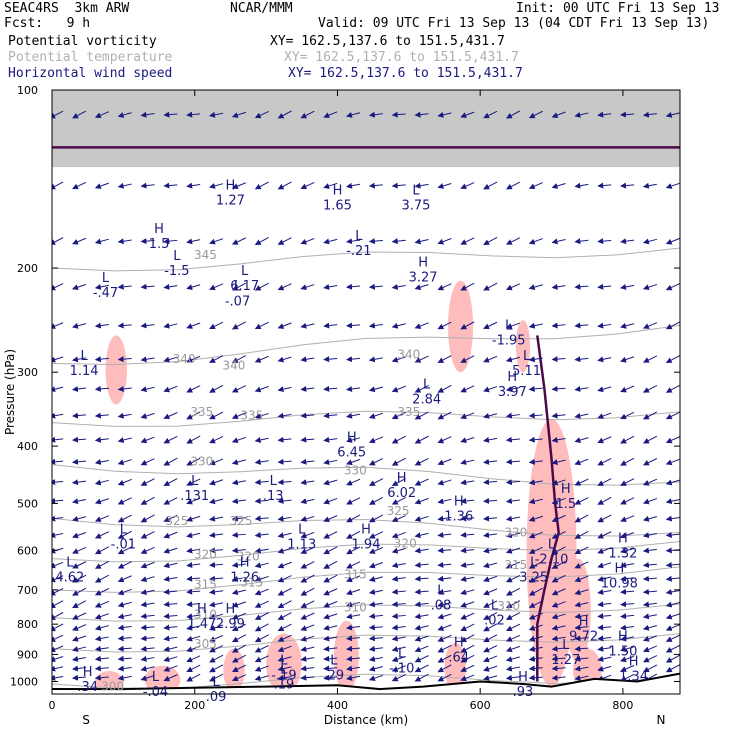 This screenshot has height=740, width=740. Describe the element at coordinates (494, 621) in the screenshot. I see `extremum-value: .02` at that location.